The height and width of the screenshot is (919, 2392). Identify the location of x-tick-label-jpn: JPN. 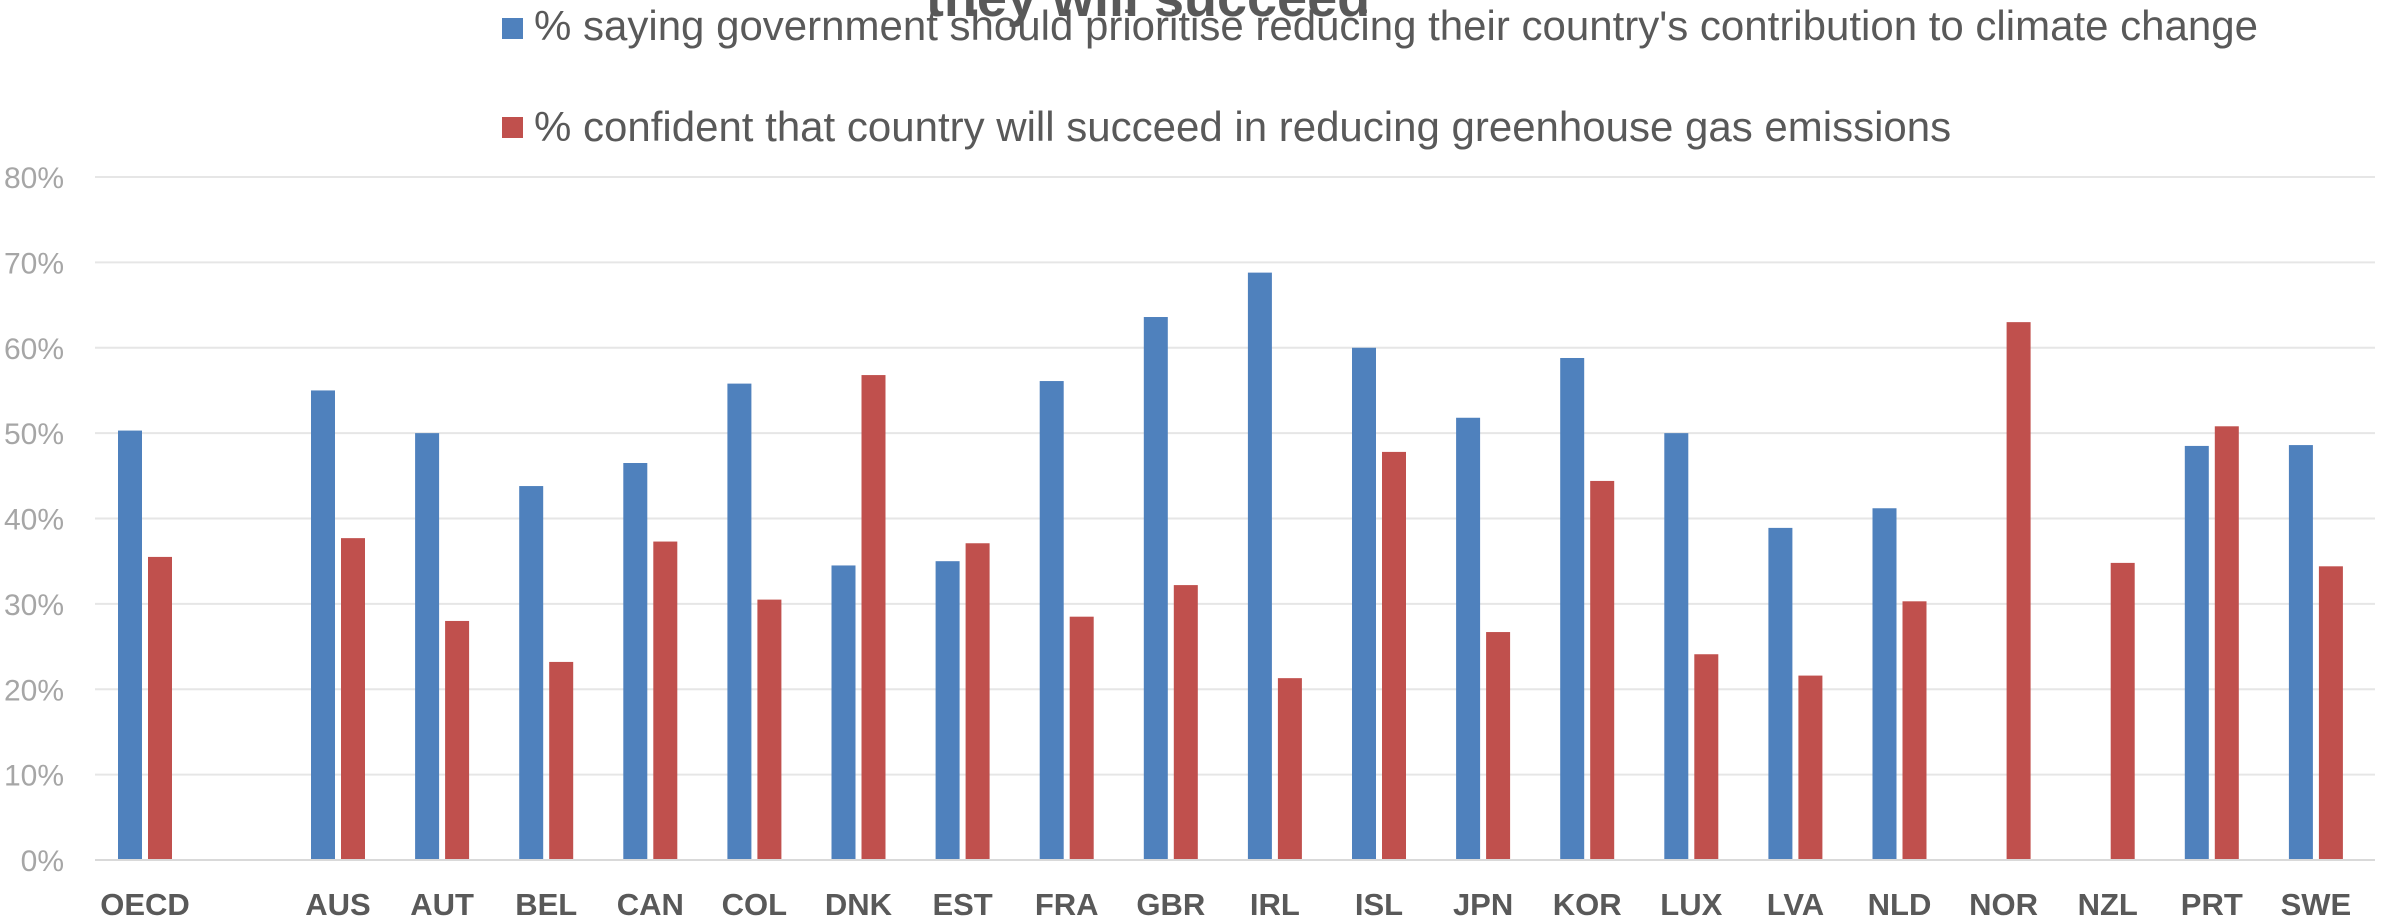
(1483, 903).